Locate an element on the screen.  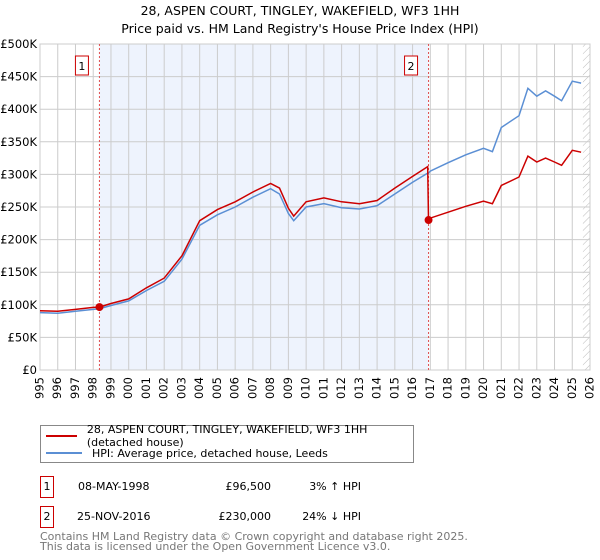
x-tick-label: 2024 is located at coordinates (554, 388).